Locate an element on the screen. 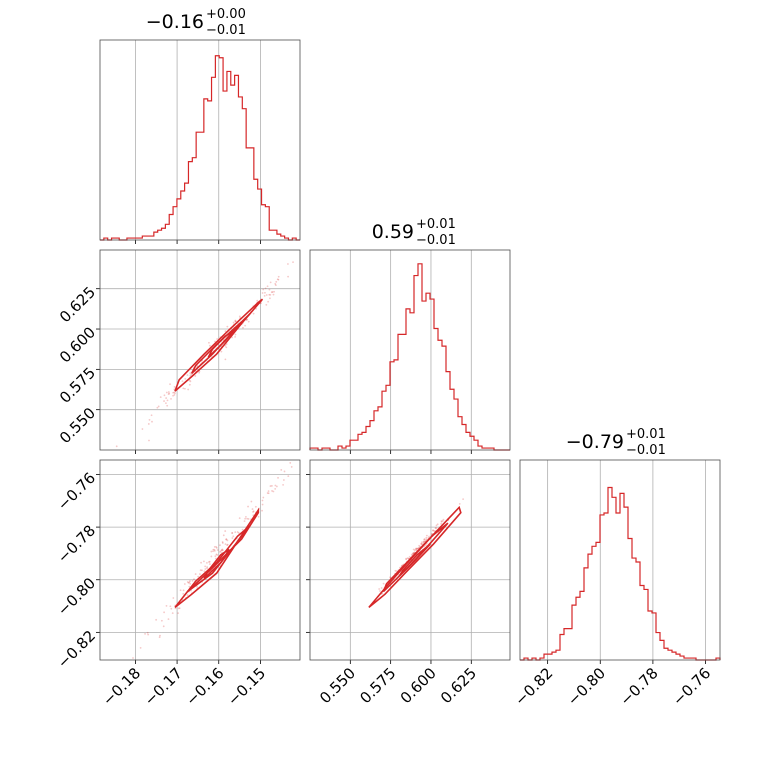 Image resolution: width=760 pixels, height=760 pixels. histogram-panel-2: −0.79 +0.01−0.01 is located at coordinates (620, 545).